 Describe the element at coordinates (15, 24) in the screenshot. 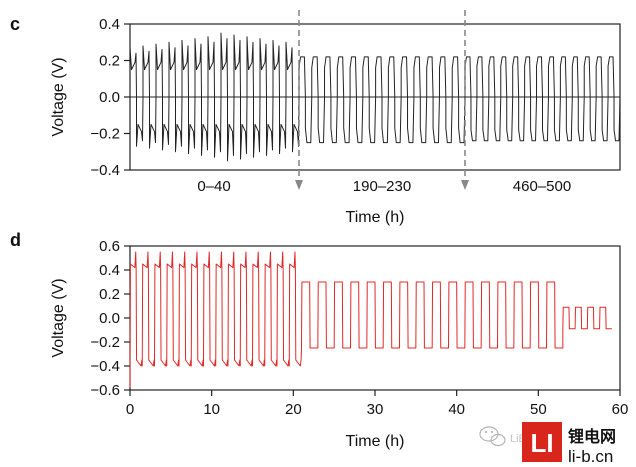

I see `panel-c-letter: c` at that location.